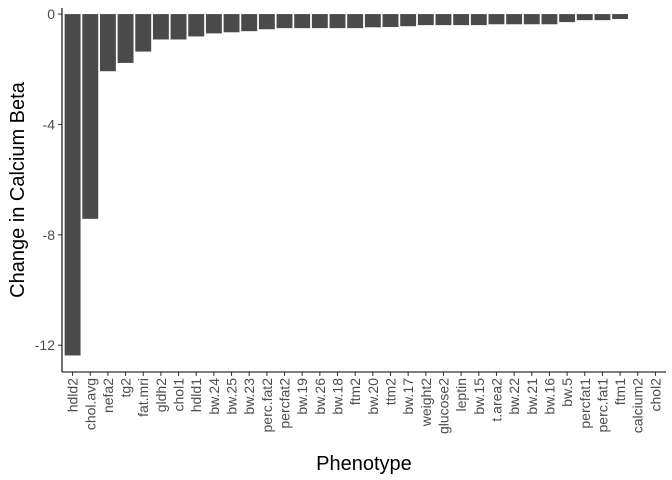 This screenshot has width=672, height=480. I want to click on bar-weight2, so click(425, 20).